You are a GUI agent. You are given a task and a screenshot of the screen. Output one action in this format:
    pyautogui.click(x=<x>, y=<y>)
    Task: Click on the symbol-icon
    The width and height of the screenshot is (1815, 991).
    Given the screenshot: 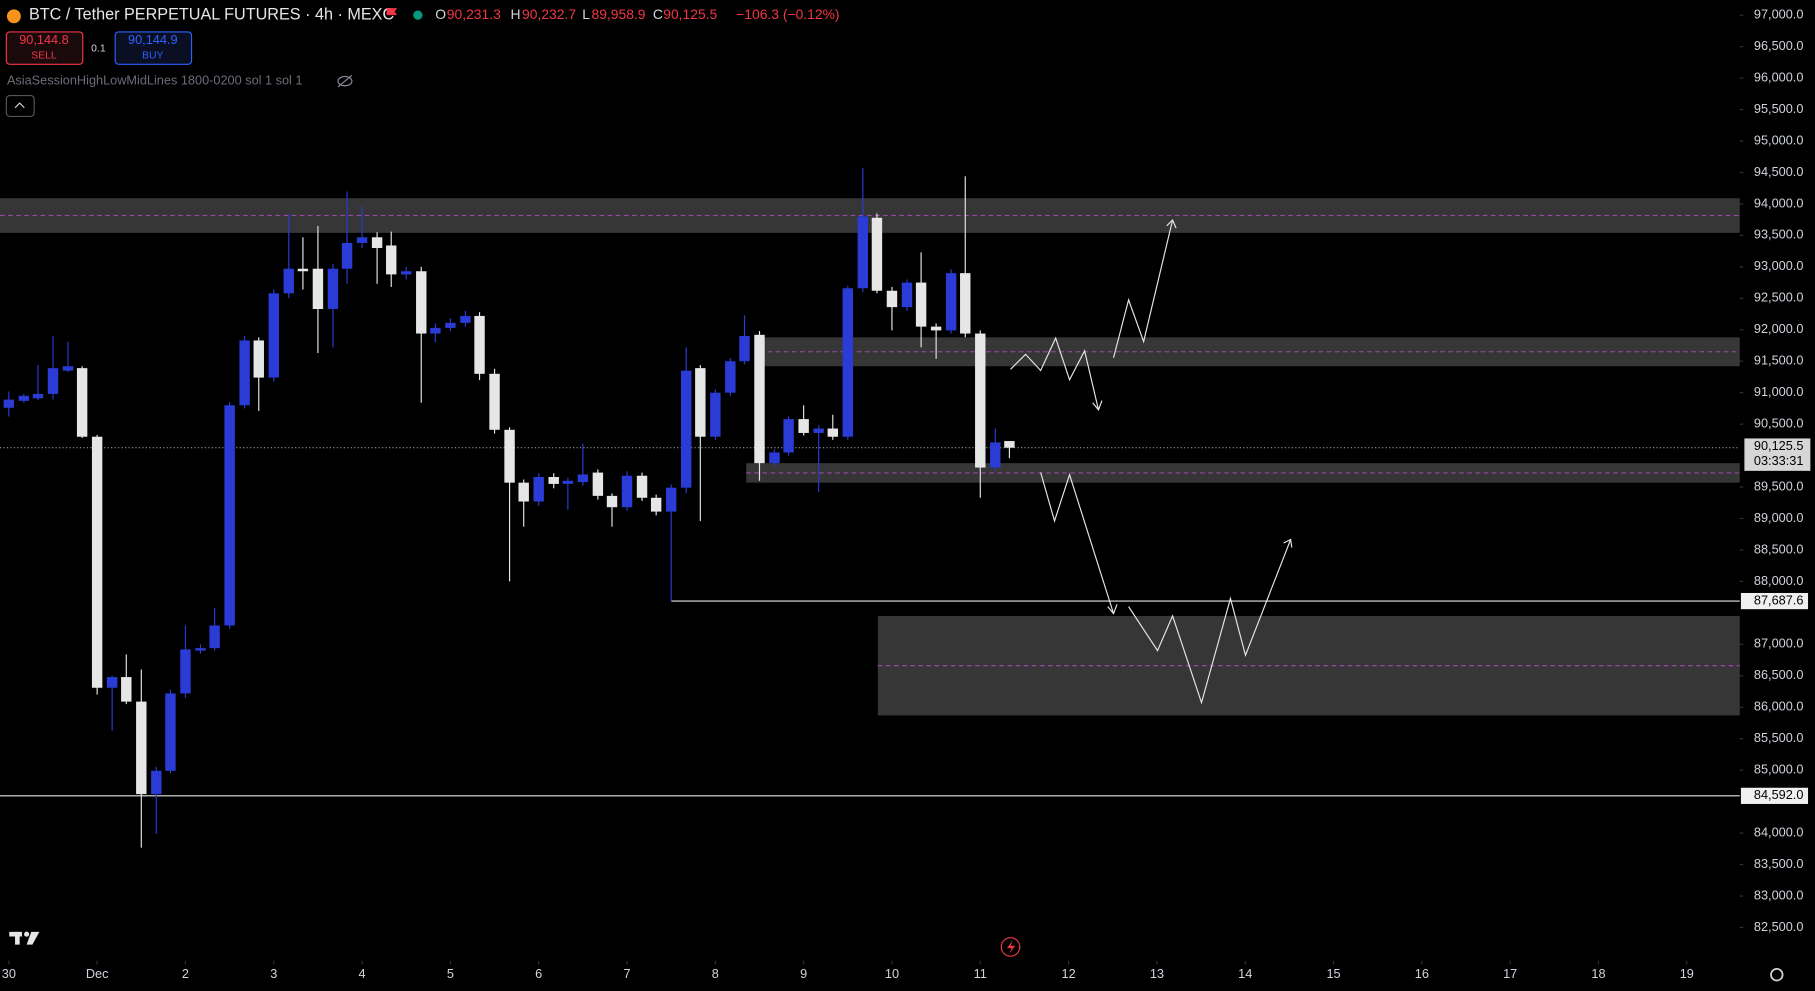 What is the action you would take?
    pyautogui.click(x=13, y=16)
    